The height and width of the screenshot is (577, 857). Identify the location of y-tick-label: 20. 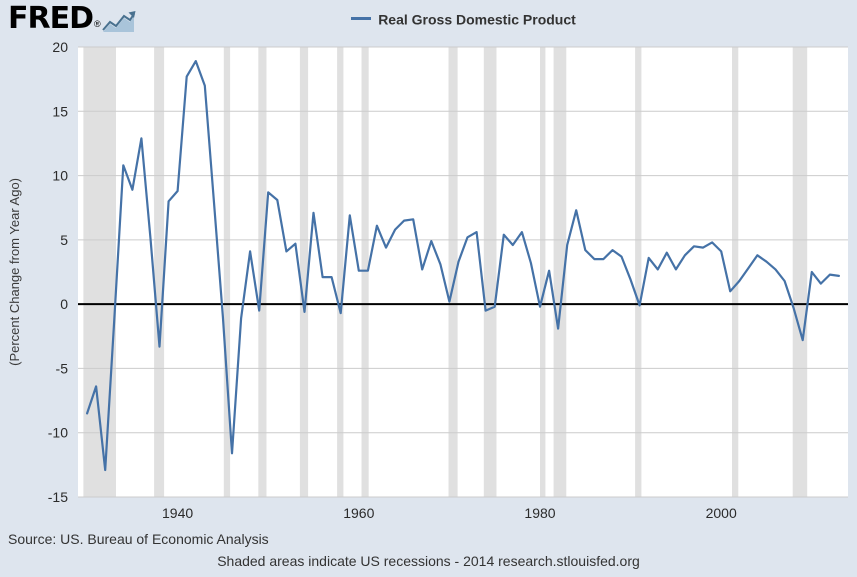
(60, 47).